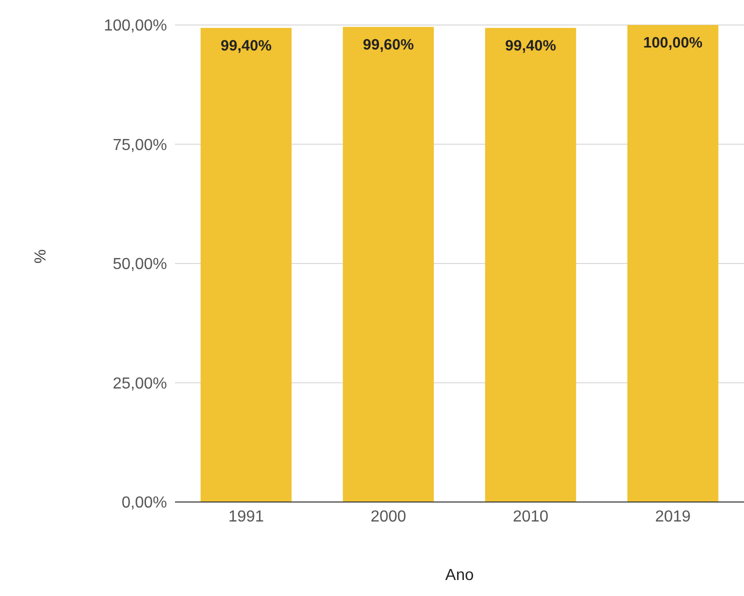 This screenshot has width=744, height=596. I want to click on y-tick-label: 100,00%, so click(135, 26).